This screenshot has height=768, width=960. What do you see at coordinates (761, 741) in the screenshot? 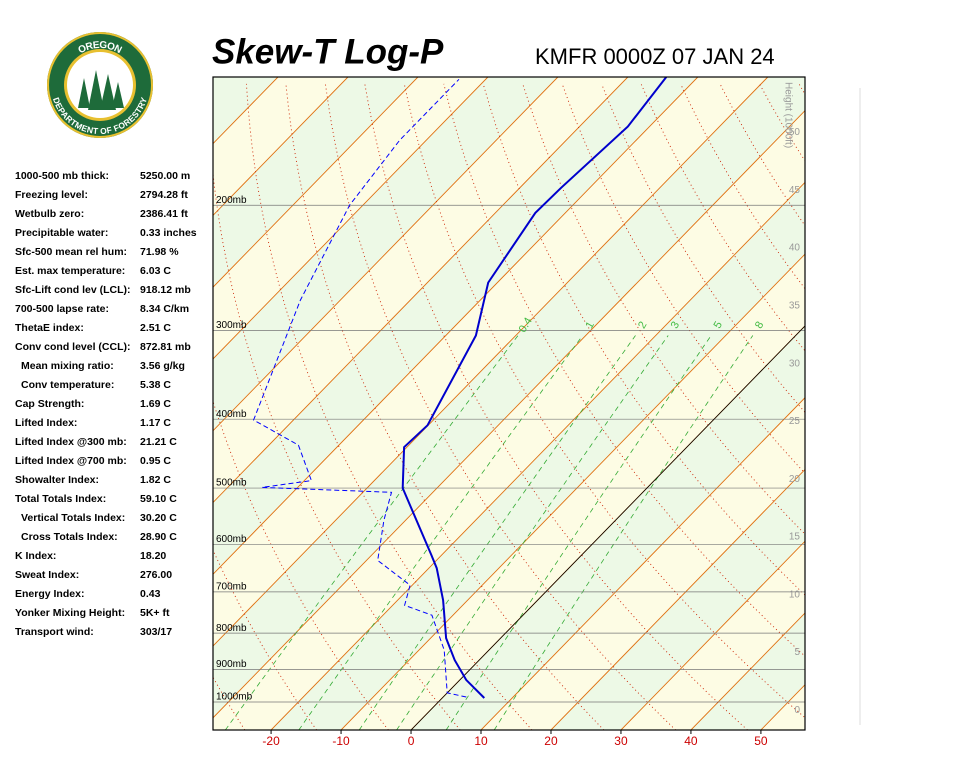
I see `x-tick-label: 50` at bounding box center [761, 741].